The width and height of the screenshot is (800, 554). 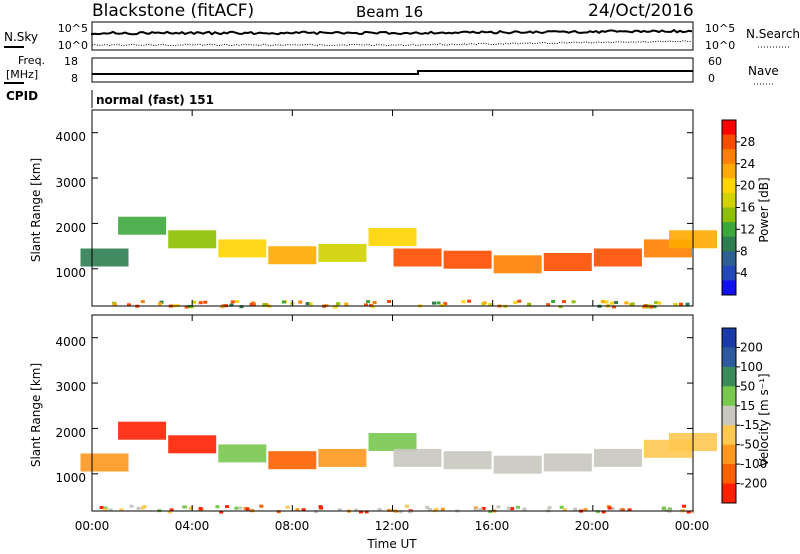 I want to click on colorbar-tick-label: -50, so click(x=750, y=445).